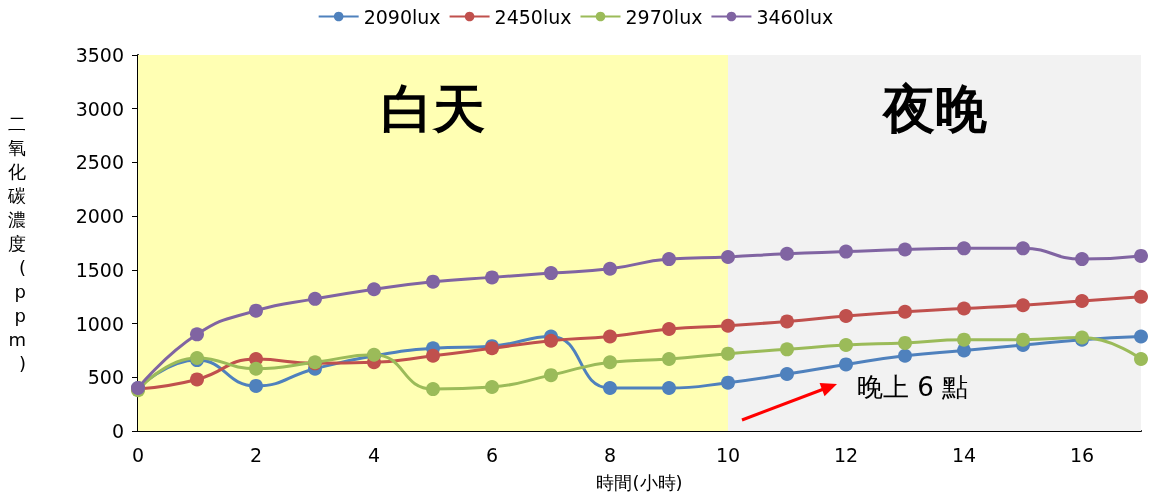 The image size is (1151, 502). Describe the element at coordinates (533, 16) in the screenshot. I see `legend-label: 2450lux` at that location.